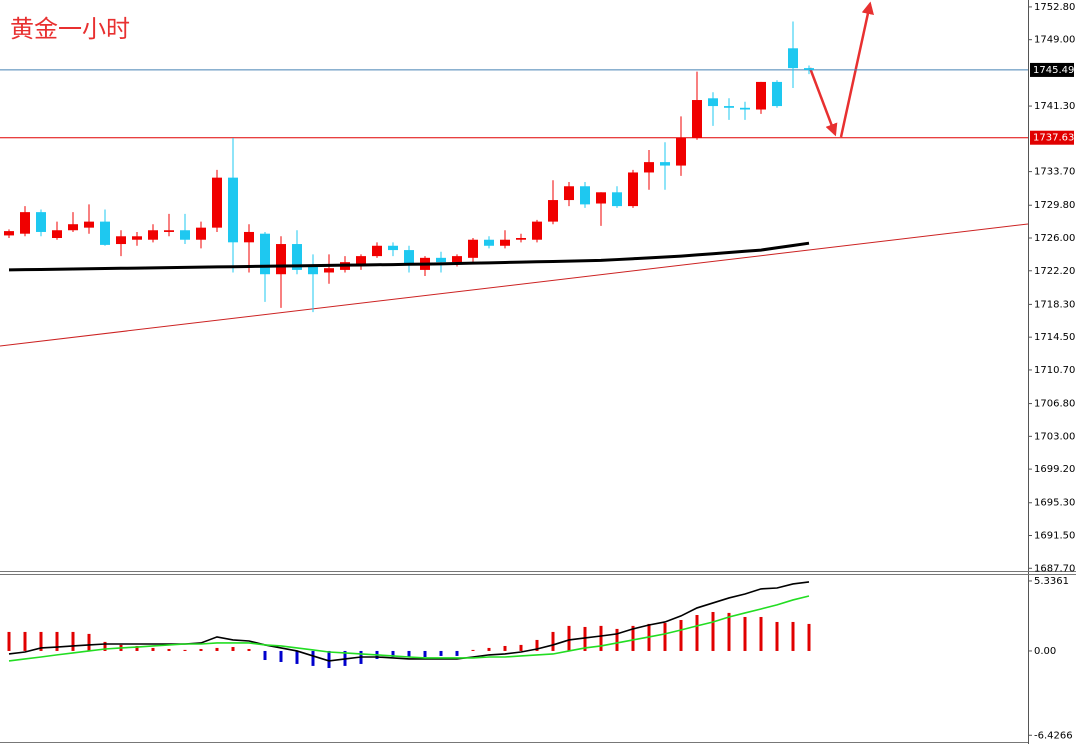 The height and width of the screenshot is (744, 1076). I want to click on y-tick-label: 1699.20, so click(1054, 469).